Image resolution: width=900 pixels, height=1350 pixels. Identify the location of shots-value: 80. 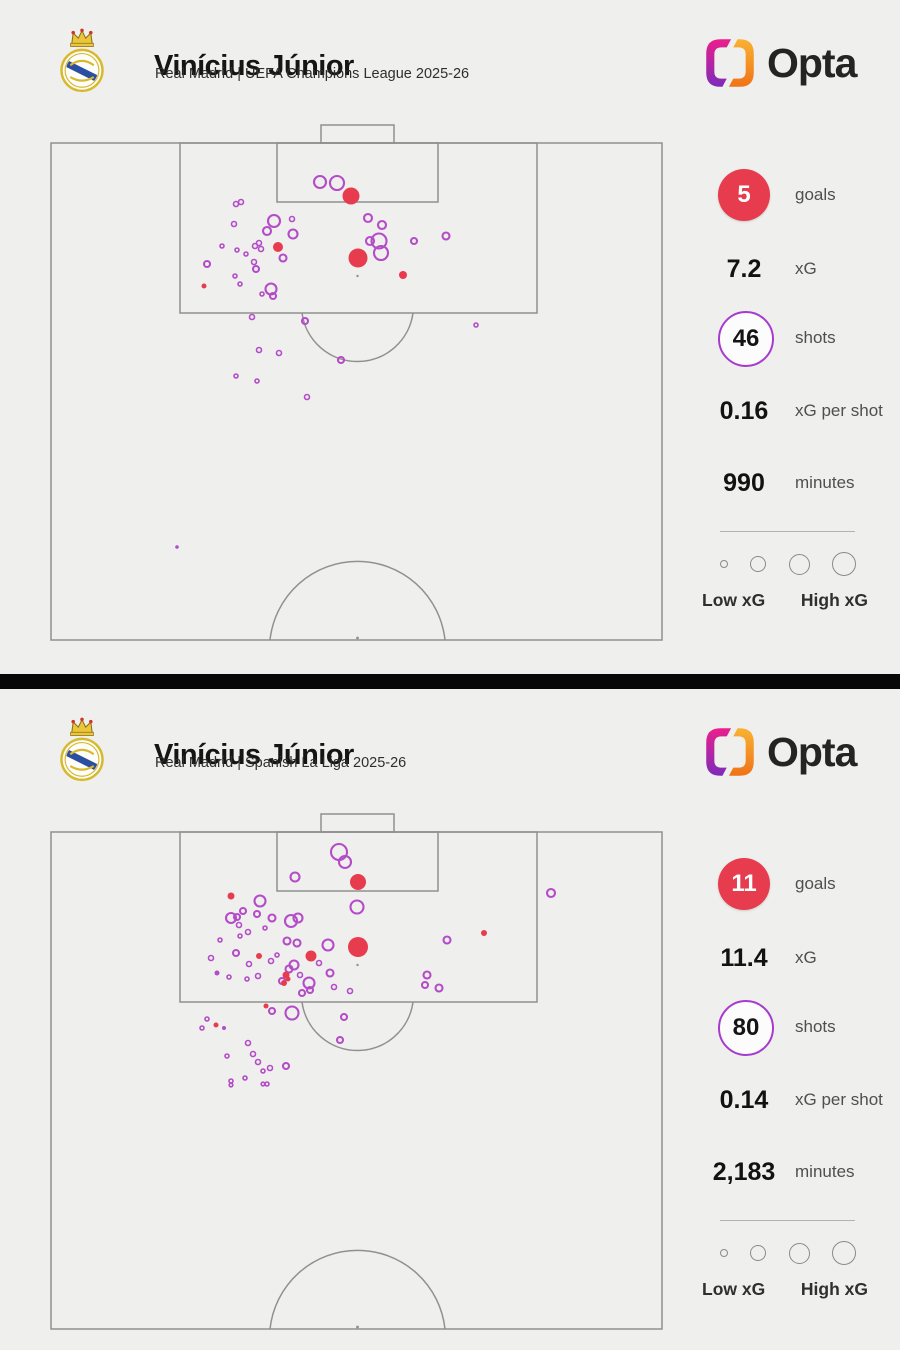
(746, 1027).